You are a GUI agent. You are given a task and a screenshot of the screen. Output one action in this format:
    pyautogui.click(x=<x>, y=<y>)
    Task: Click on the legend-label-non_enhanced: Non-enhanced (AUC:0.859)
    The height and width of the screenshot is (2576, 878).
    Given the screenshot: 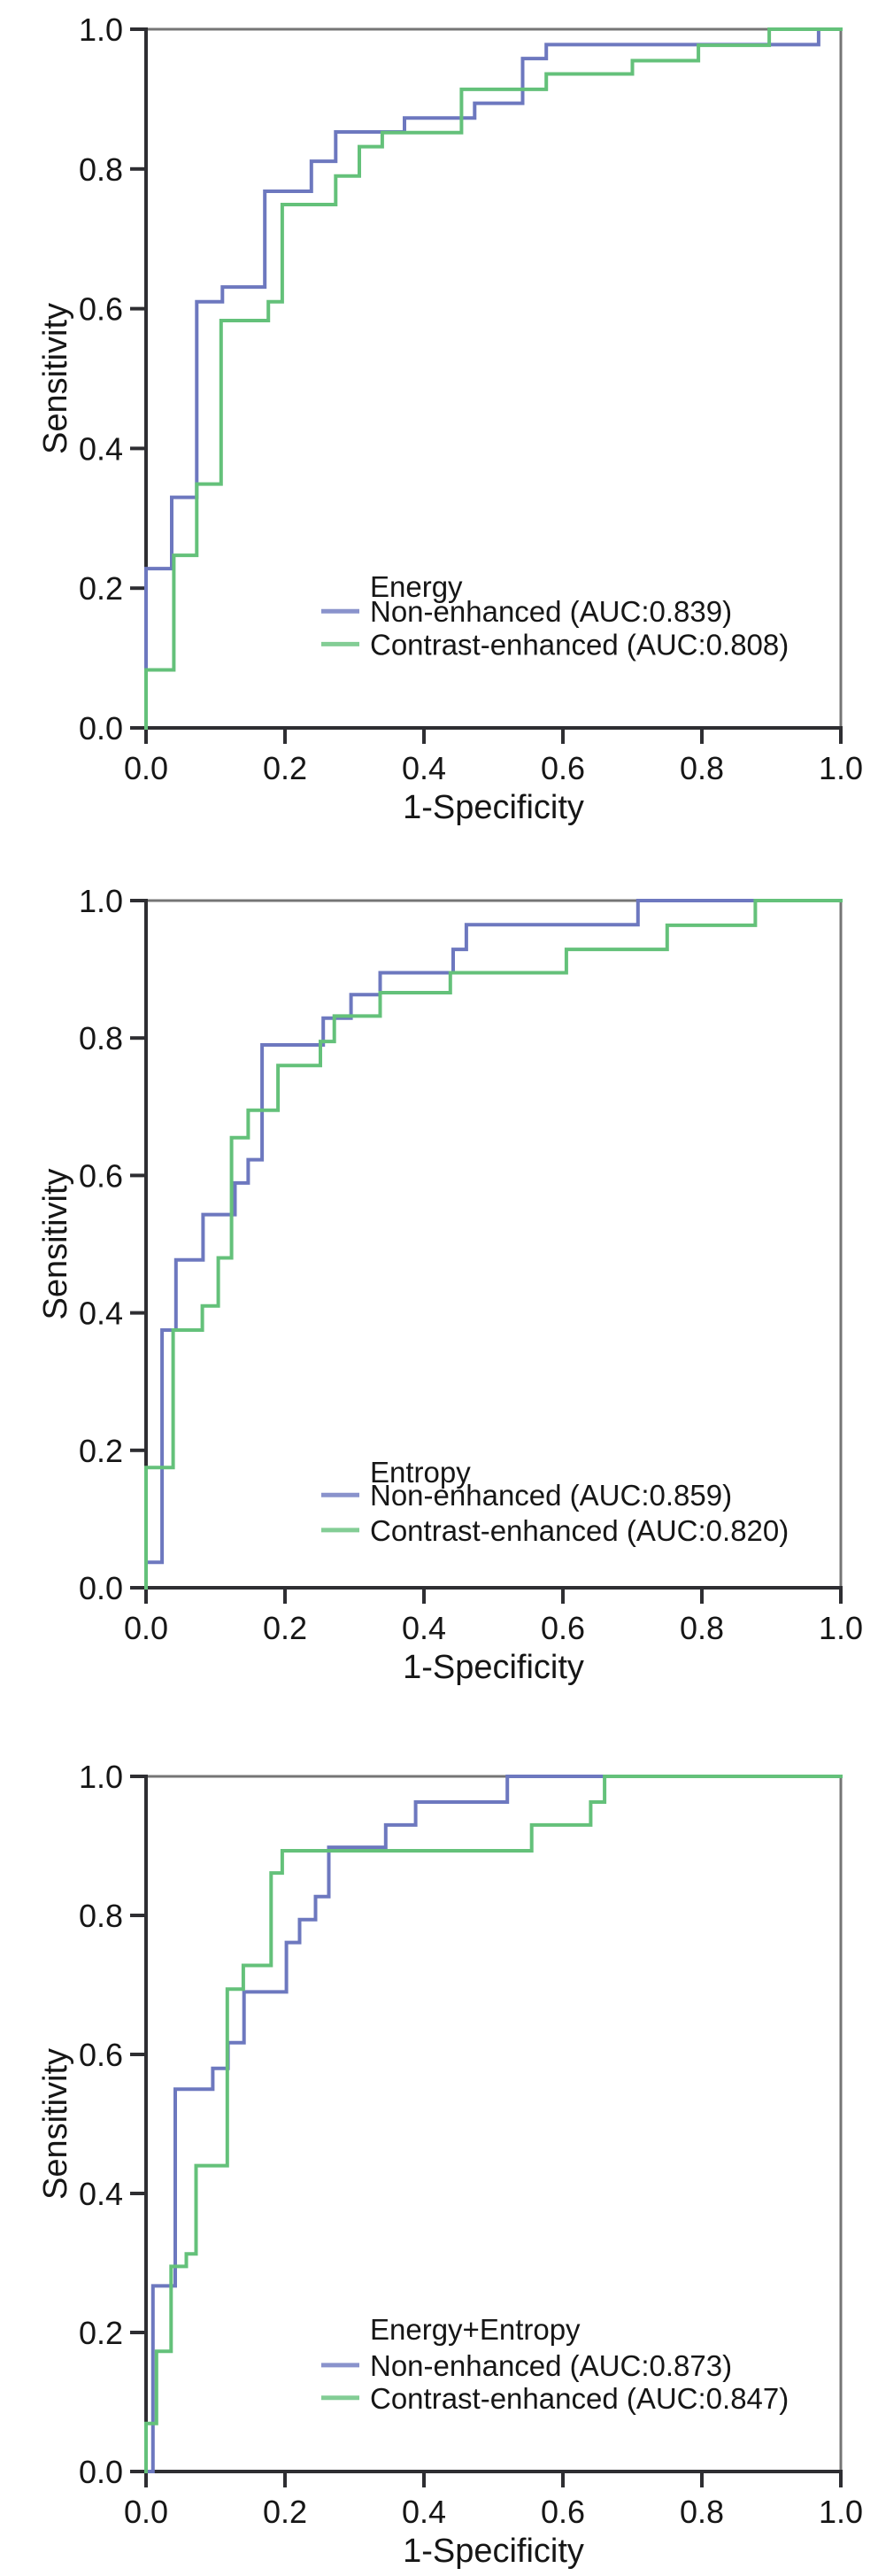 What is the action you would take?
    pyautogui.click(x=551, y=1495)
    